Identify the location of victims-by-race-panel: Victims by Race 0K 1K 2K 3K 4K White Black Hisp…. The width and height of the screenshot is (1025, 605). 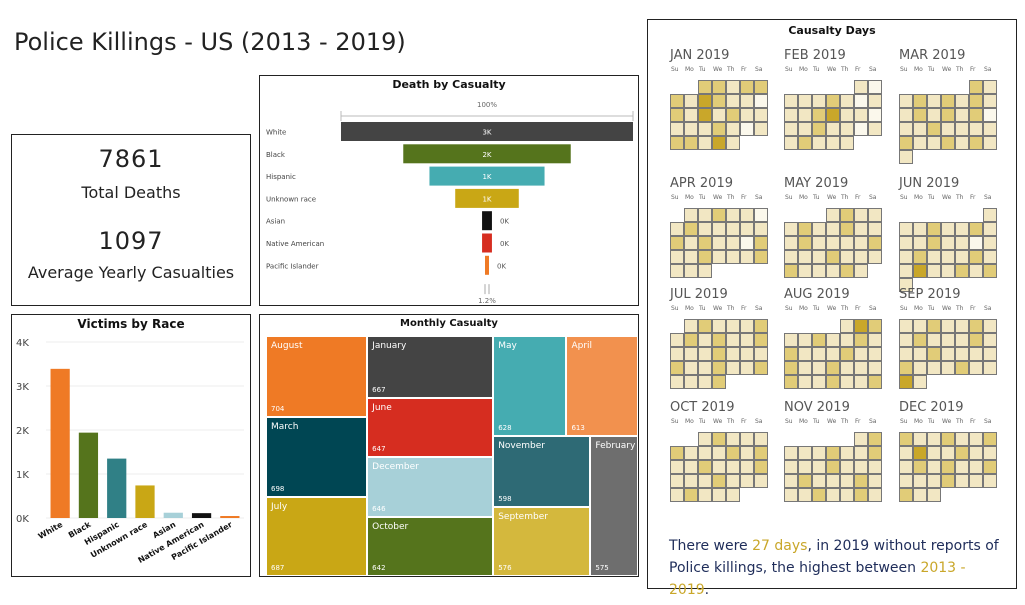
(131, 445).